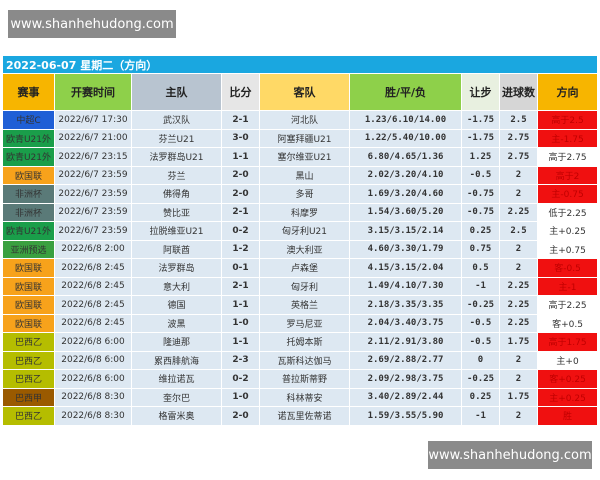 The image size is (600, 480). Describe the element at coordinates (405, 175) in the screenshot. I see `odds-cell: 2.02/3.20/4.10` at that location.